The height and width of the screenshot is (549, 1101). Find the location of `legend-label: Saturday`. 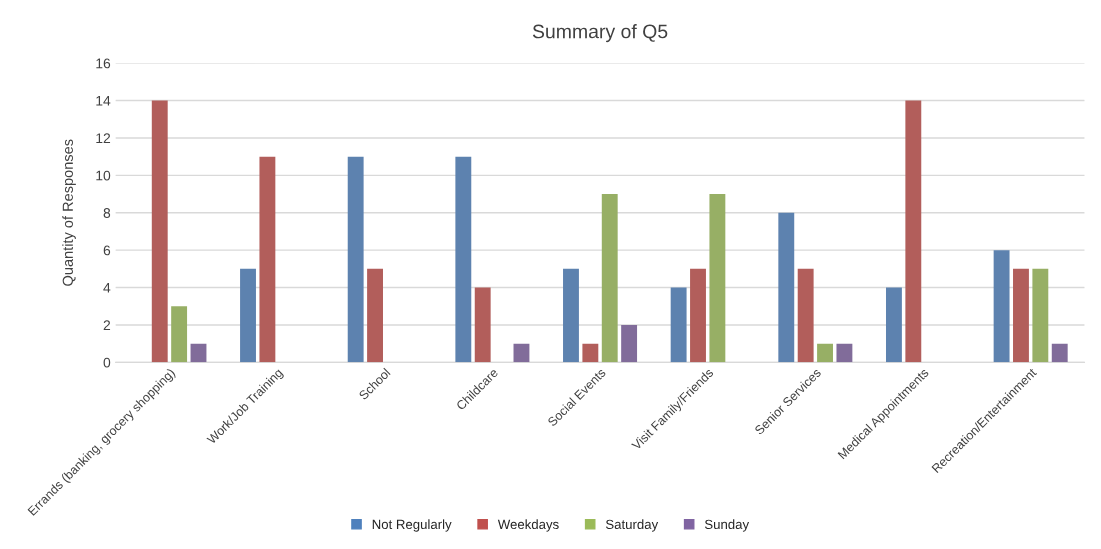

legend-label: Saturday is located at coordinates (632, 525).